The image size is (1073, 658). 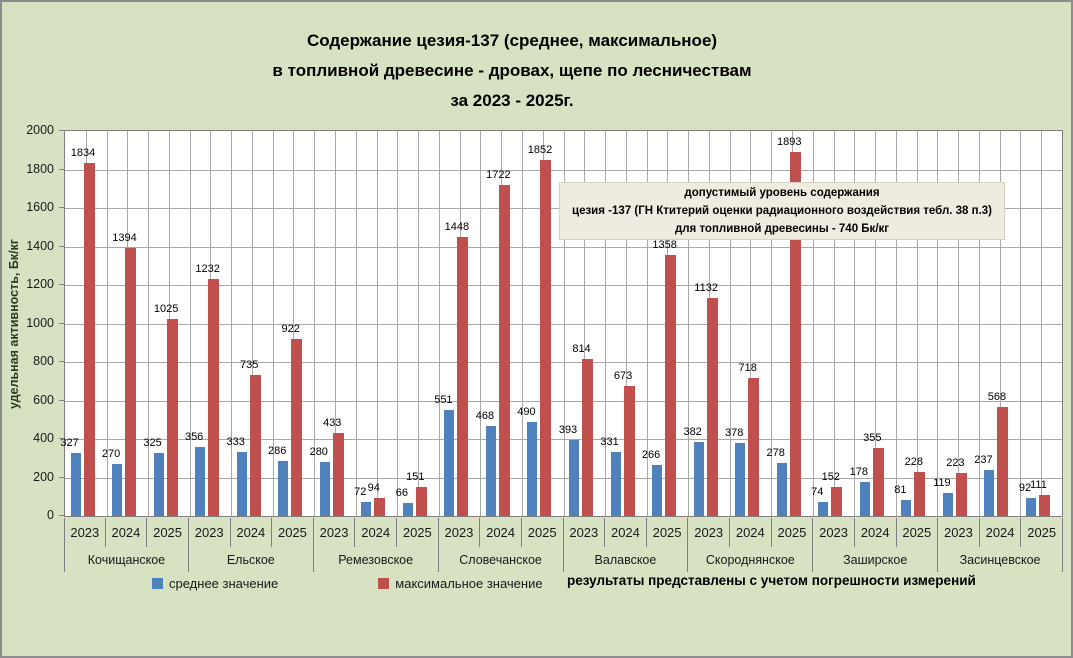 I want to click on legend-swatch-icon, so click(x=157, y=583).